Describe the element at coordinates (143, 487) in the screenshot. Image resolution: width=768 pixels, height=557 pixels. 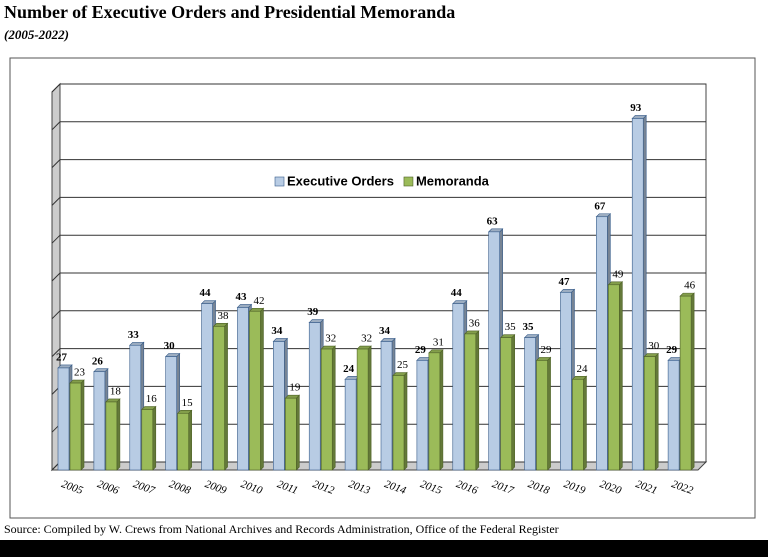
I see `x-tick-label: 2007` at that location.